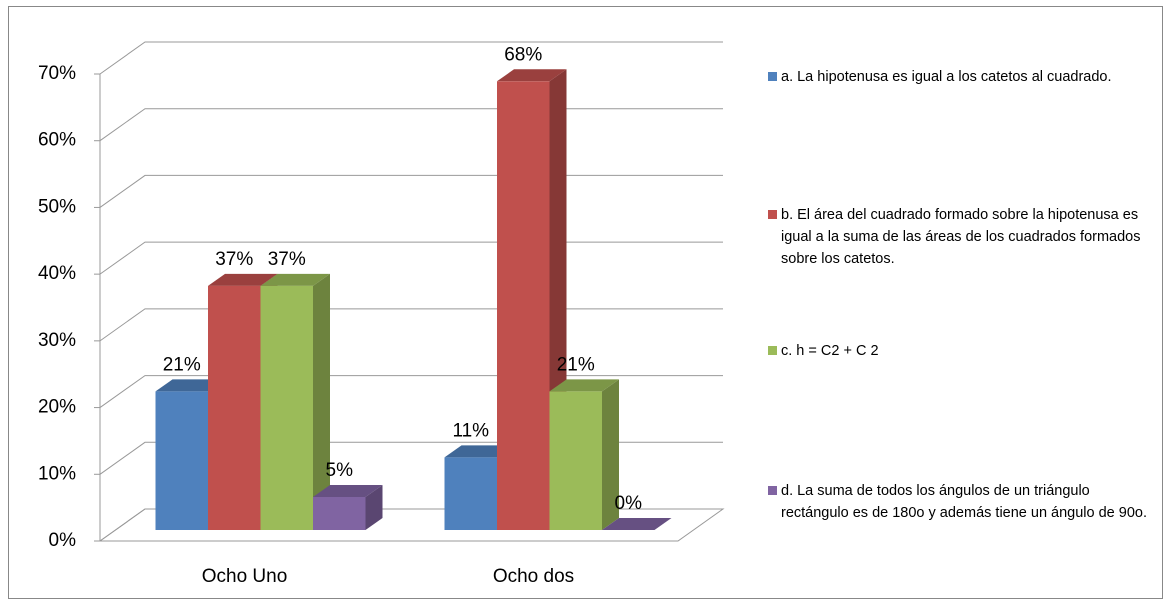  I want to click on y-tick-label: 50%, so click(57, 206).